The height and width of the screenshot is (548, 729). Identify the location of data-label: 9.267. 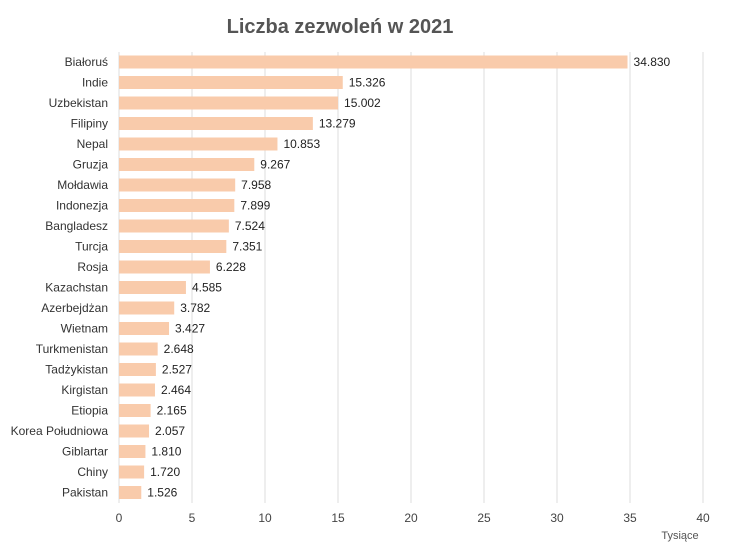
(275, 165).